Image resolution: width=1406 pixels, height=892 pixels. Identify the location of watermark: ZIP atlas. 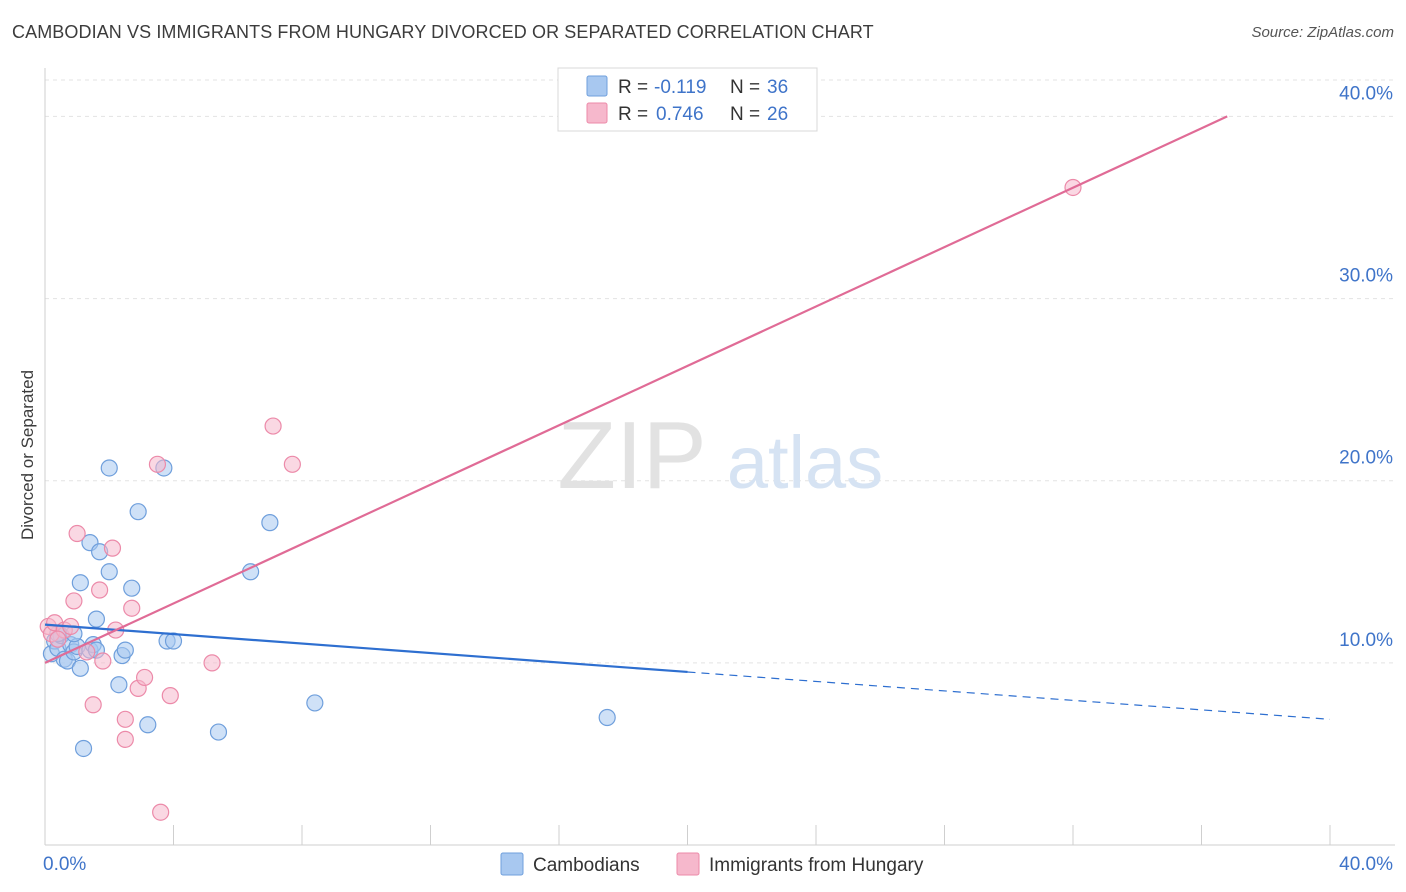
(720, 455).